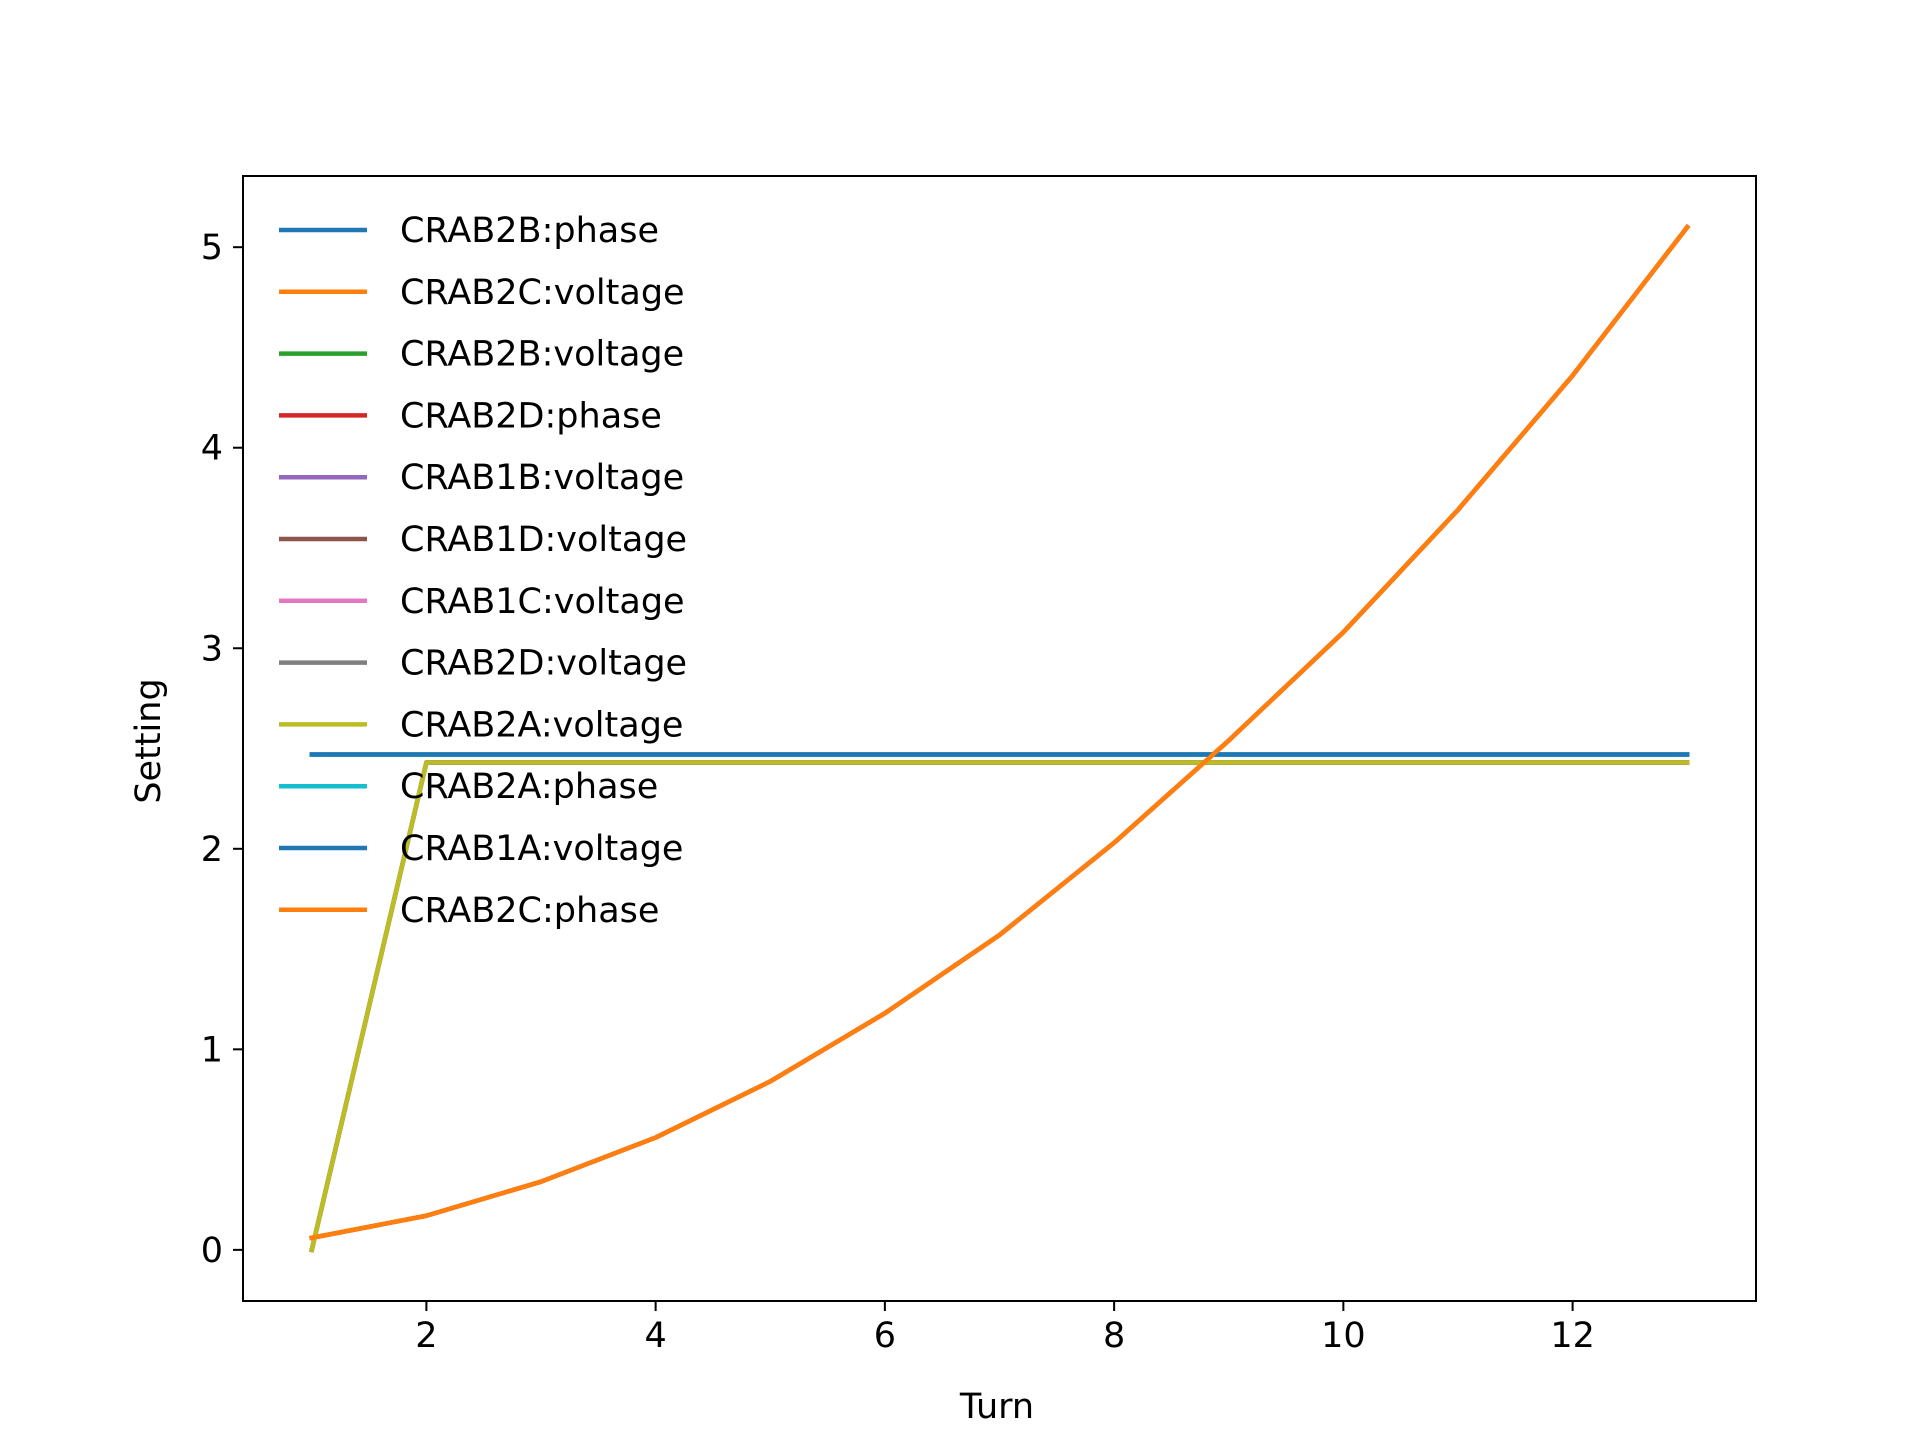 Image resolution: width=1920 pixels, height=1440 pixels. I want to click on x-axis-ticks: 2 4 6 8 10 12, so click(1005, 1328).